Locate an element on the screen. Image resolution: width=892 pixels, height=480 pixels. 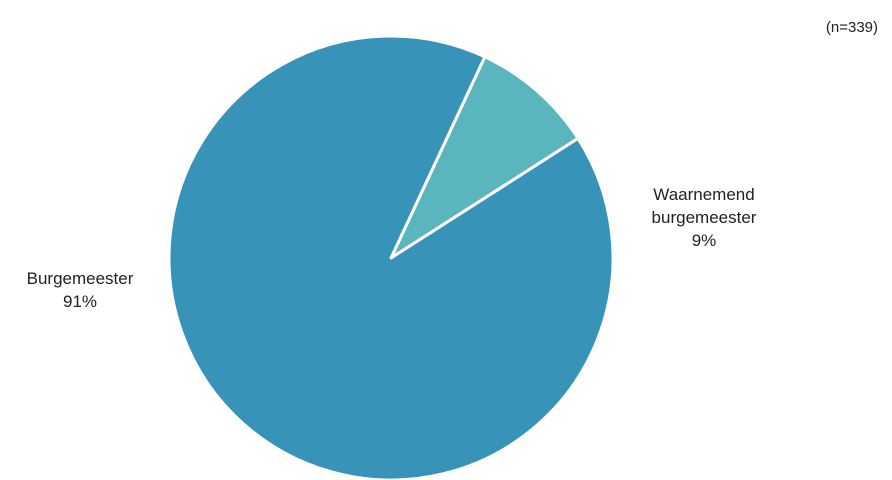
slice-value-label: 91% is located at coordinates (80, 301).